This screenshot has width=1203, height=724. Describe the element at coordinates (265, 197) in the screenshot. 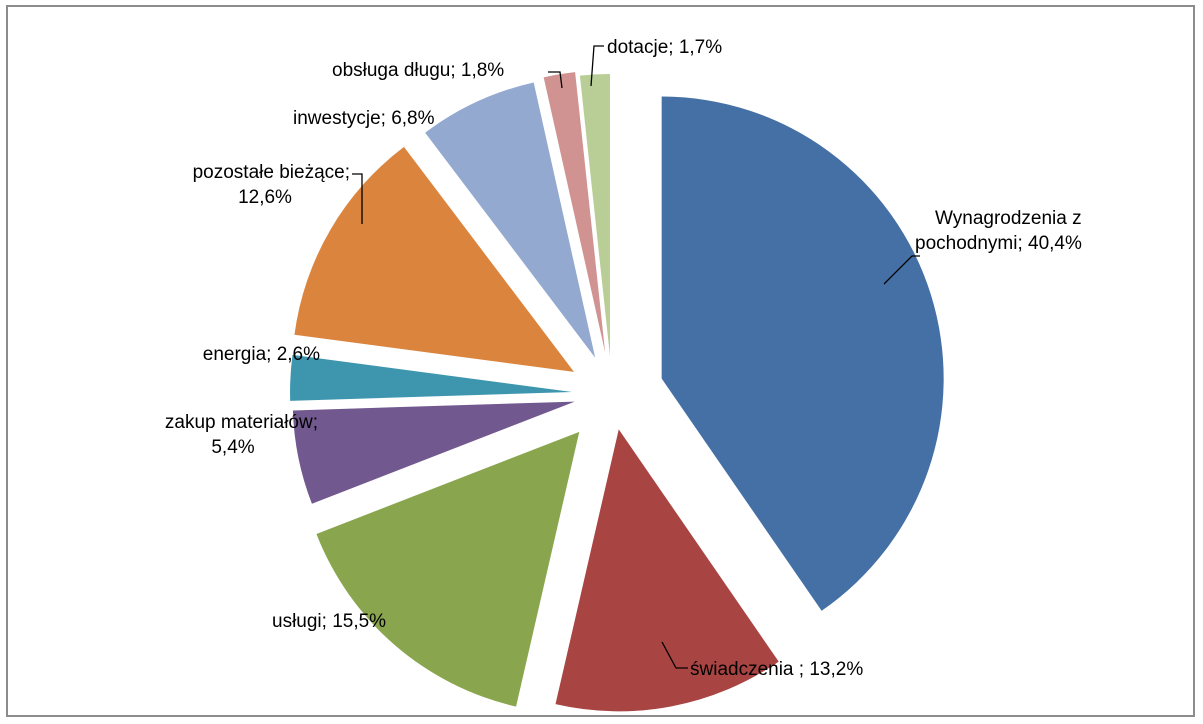

I see `slice-label-6-line-2: 12,6%` at that location.